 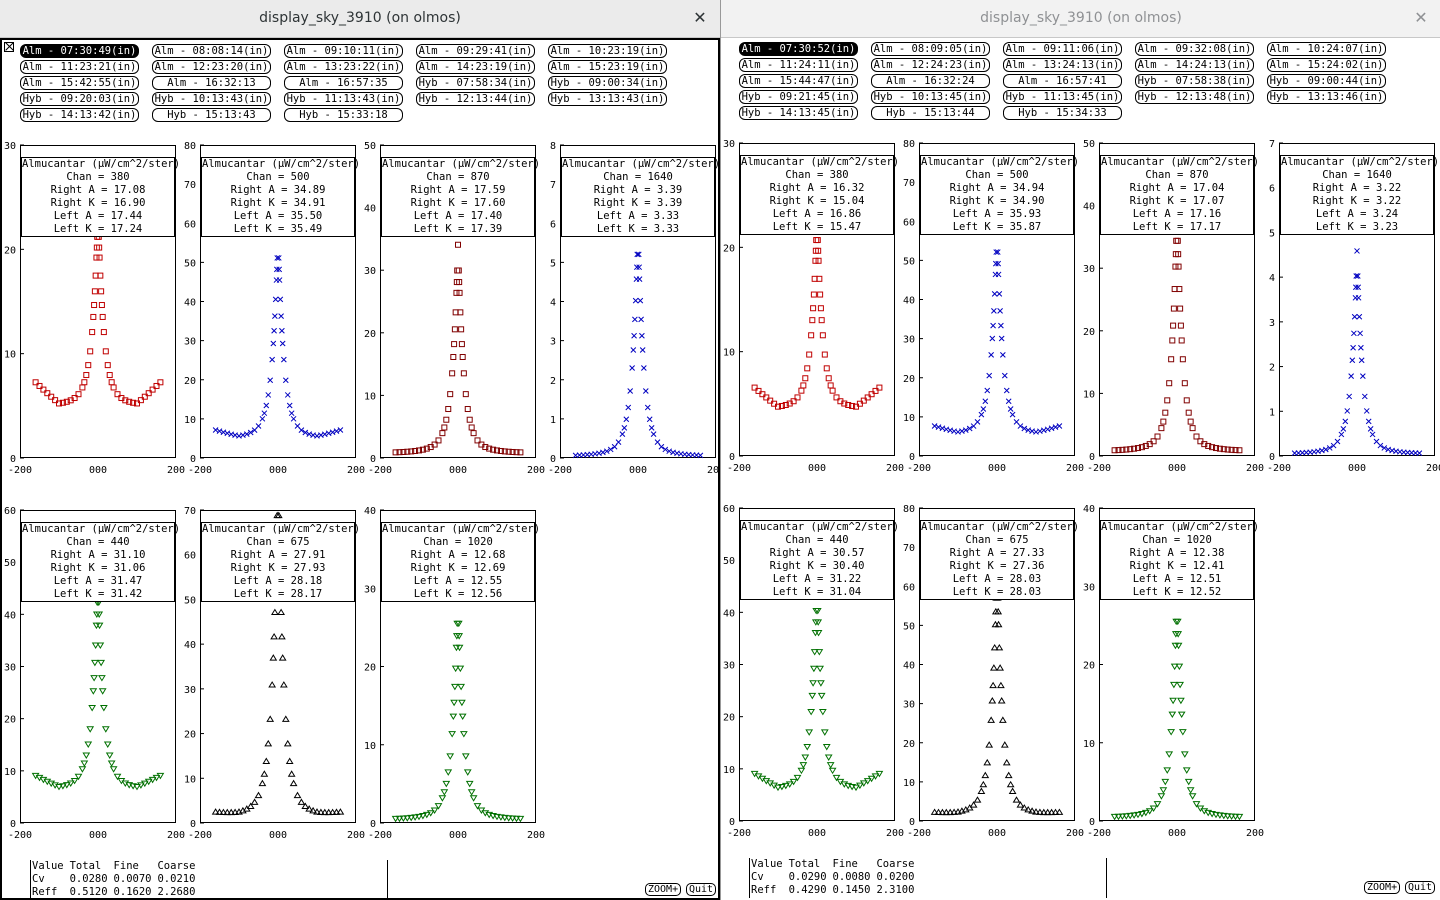 What do you see at coordinates (343, 51) in the screenshot?
I see `scan-button: Alm - 09:10:11(in)` at bounding box center [343, 51].